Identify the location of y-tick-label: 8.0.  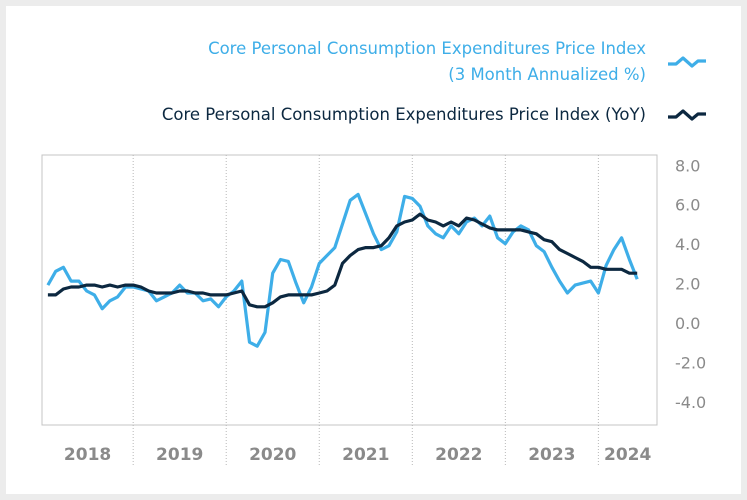
(687, 165).